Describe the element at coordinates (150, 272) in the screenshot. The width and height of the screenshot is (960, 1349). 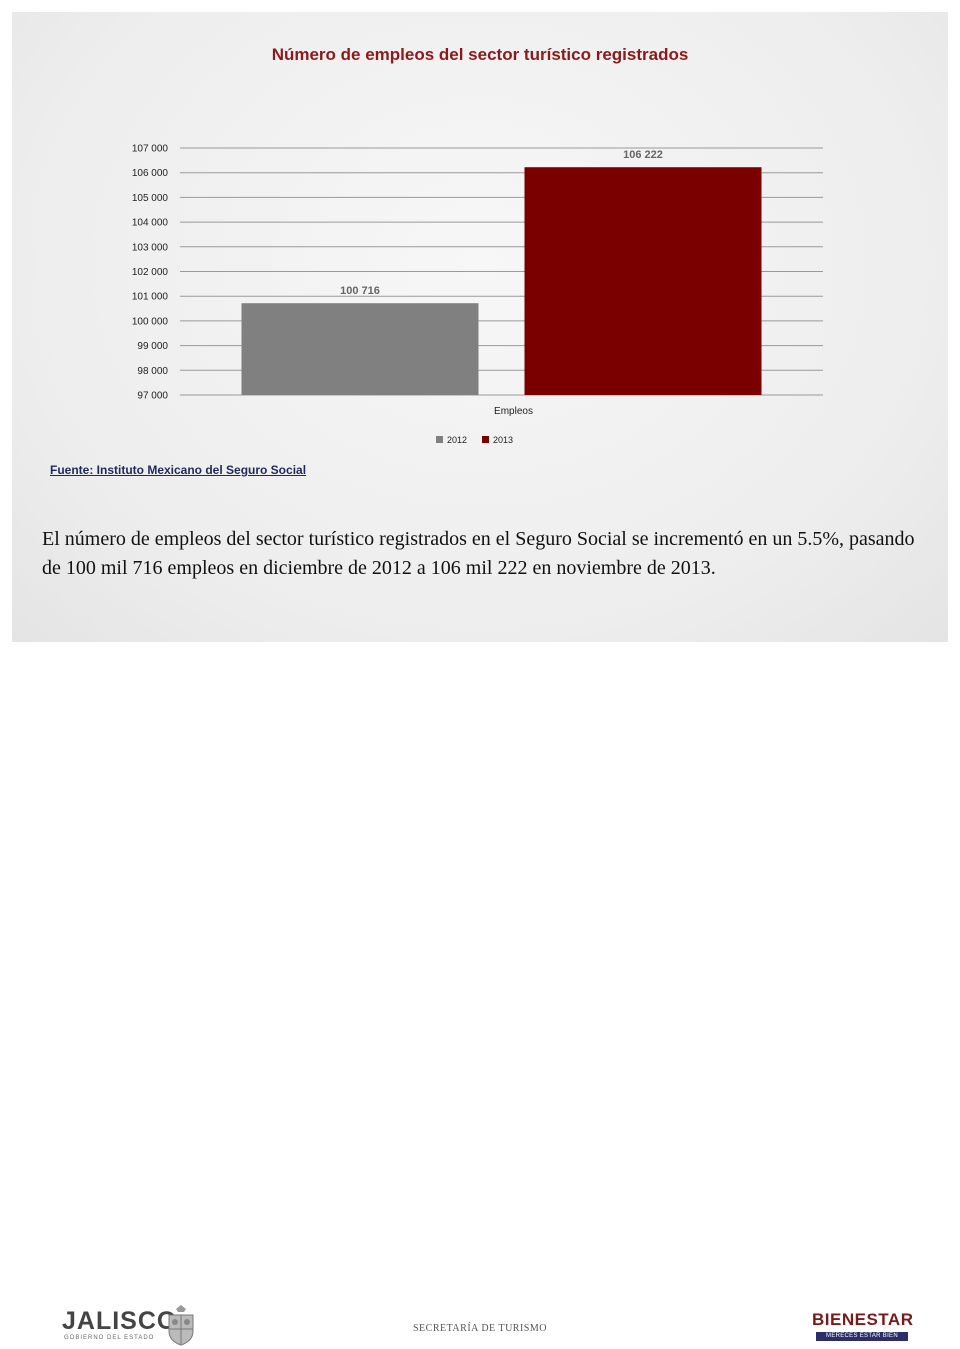
I see `y-tick-label: 102 000` at that location.